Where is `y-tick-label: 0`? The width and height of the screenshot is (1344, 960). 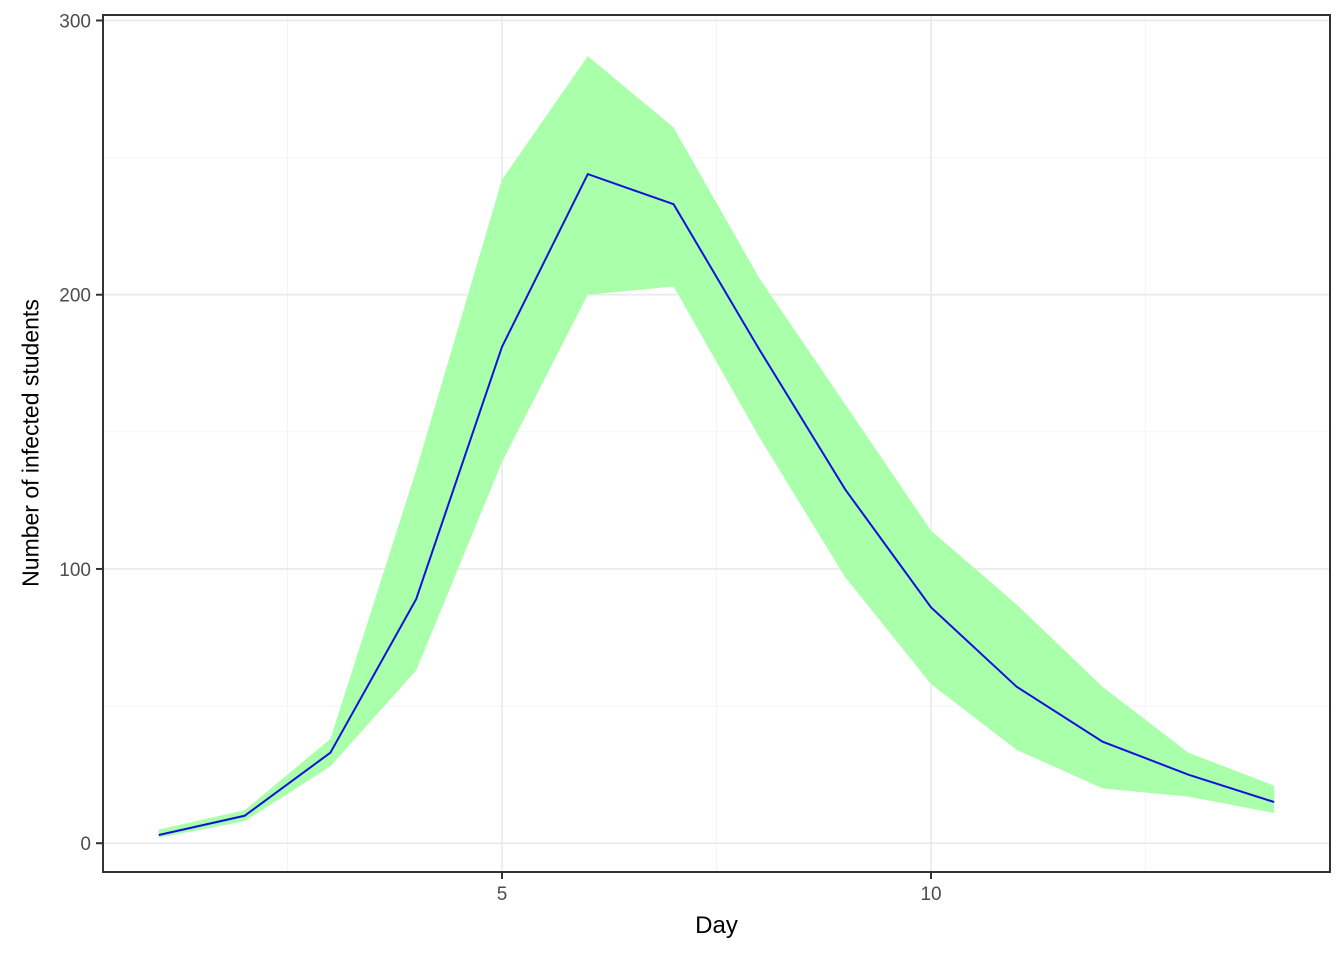
y-tick-label: 0 is located at coordinates (85, 844).